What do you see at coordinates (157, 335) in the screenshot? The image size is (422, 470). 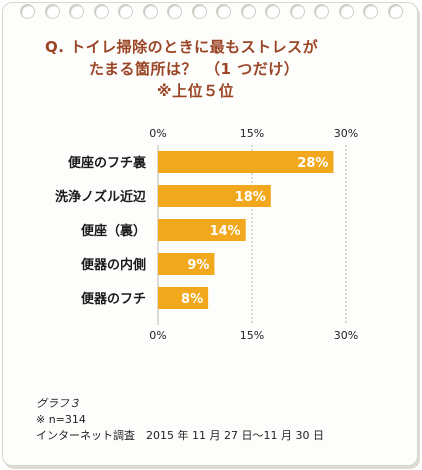 I see `x-tick-label-bottom: 0%` at bounding box center [157, 335].